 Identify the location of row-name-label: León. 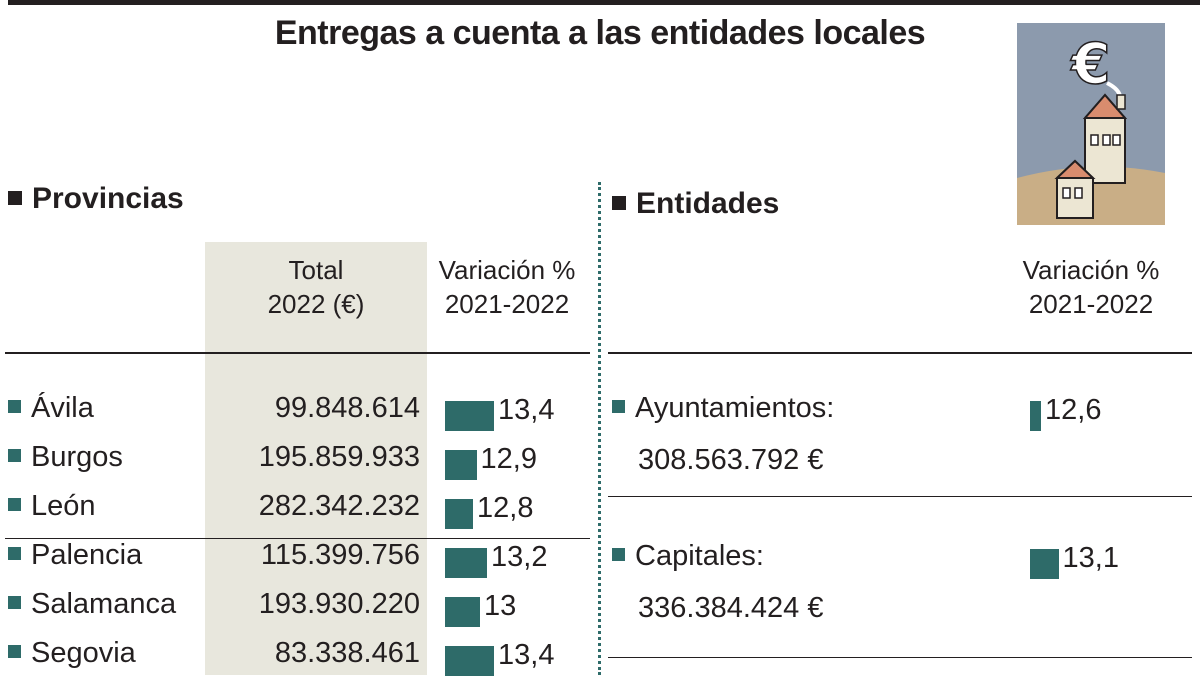
(63, 506).